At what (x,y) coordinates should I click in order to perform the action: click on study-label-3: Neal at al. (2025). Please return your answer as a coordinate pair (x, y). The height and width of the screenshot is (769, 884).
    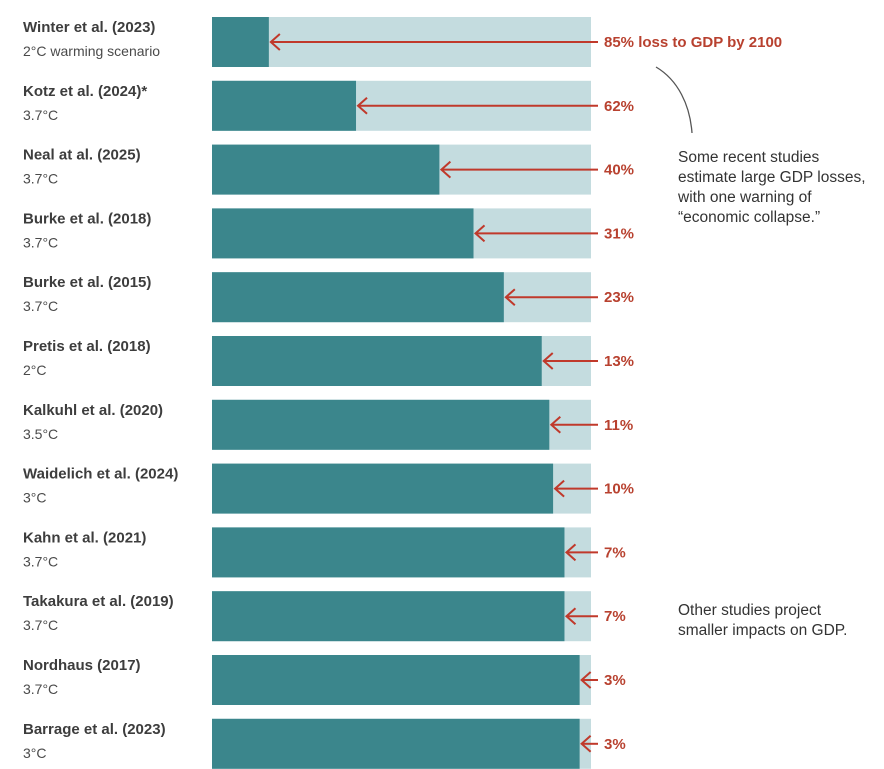
    Looking at the image, I should click on (82, 155).